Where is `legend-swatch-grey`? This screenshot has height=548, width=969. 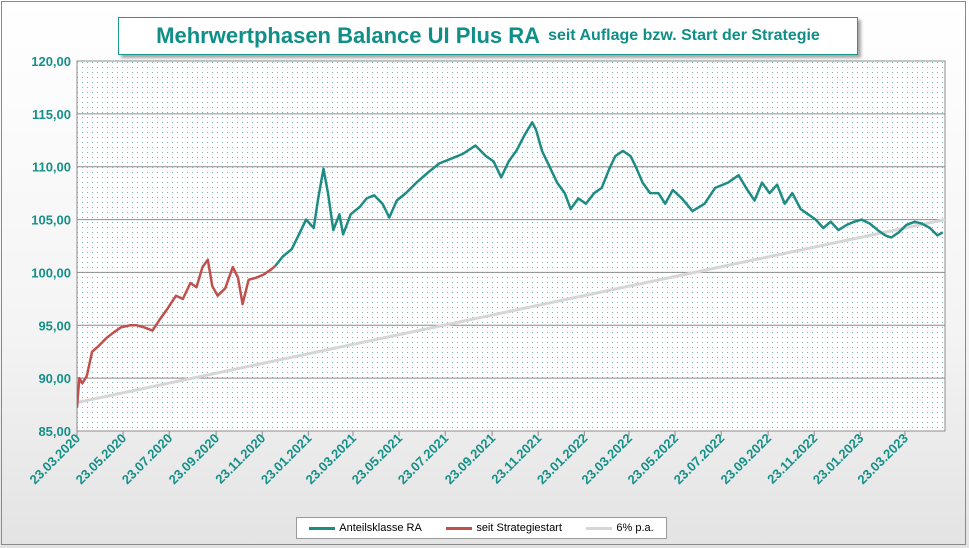
legend-swatch-grey is located at coordinates (599, 528).